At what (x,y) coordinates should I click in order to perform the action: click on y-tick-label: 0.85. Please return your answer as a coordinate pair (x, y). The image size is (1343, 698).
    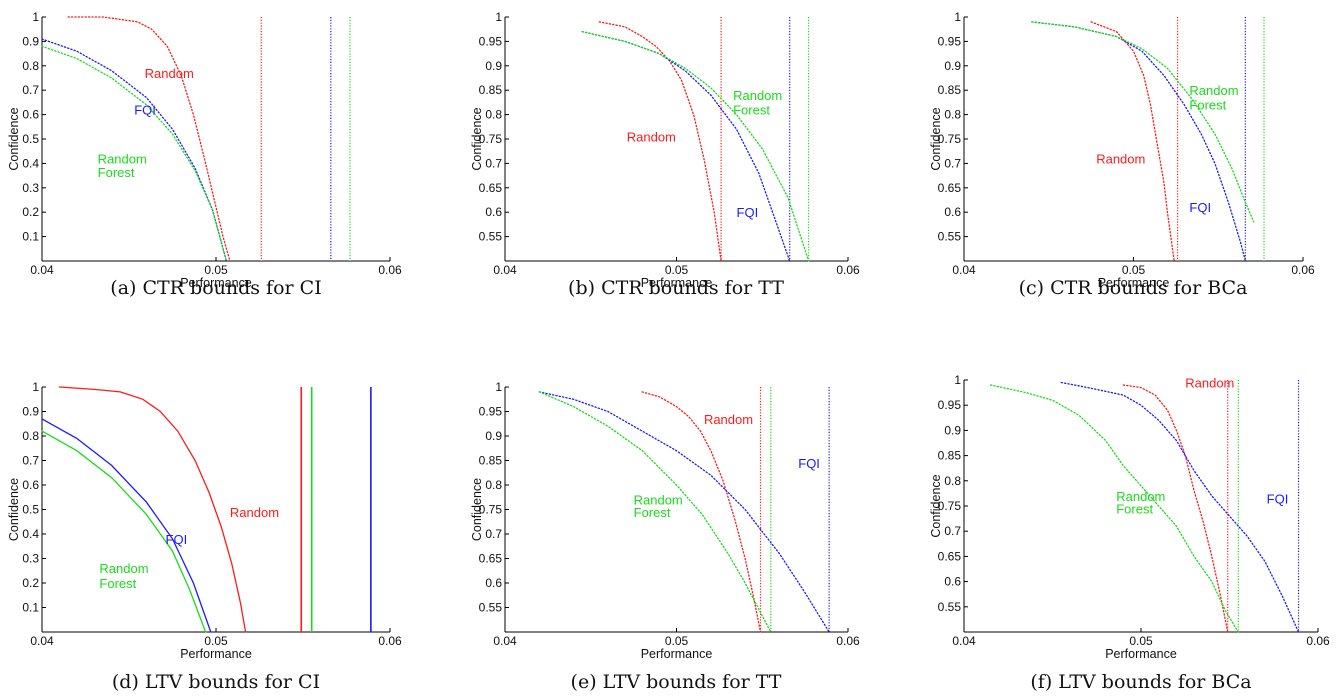
    Looking at the image, I should click on (950, 456).